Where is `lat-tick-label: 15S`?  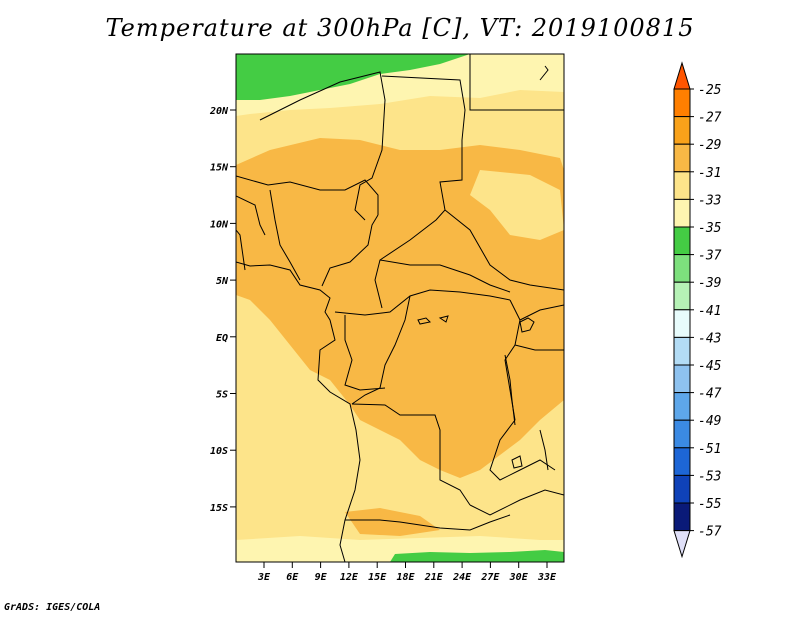 lat-tick-label: 15S is located at coordinates (219, 508).